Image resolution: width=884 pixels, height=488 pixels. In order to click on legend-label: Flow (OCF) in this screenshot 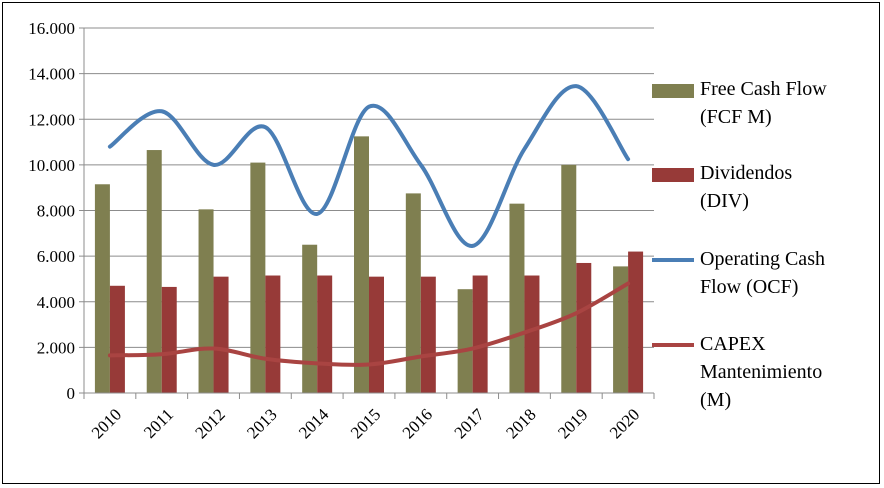, I will do `click(749, 287)`.